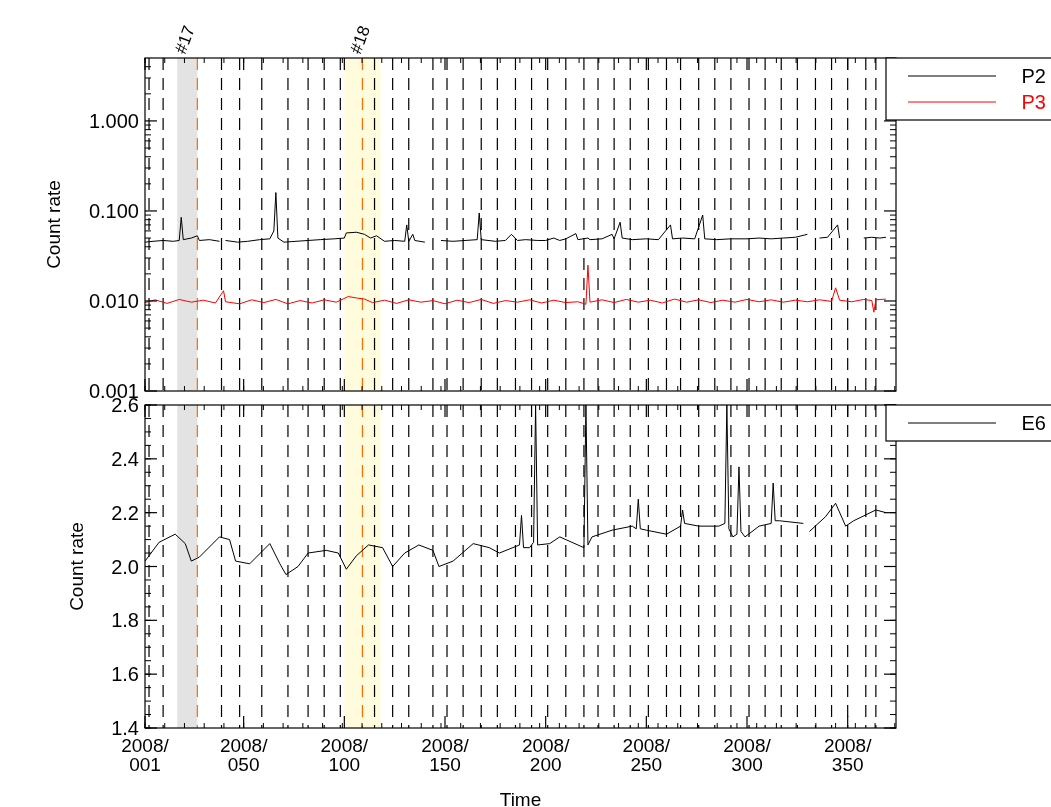 The height and width of the screenshot is (807, 1051). What do you see at coordinates (1033, 76) in the screenshot?
I see `legend-label: P2` at bounding box center [1033, 76].